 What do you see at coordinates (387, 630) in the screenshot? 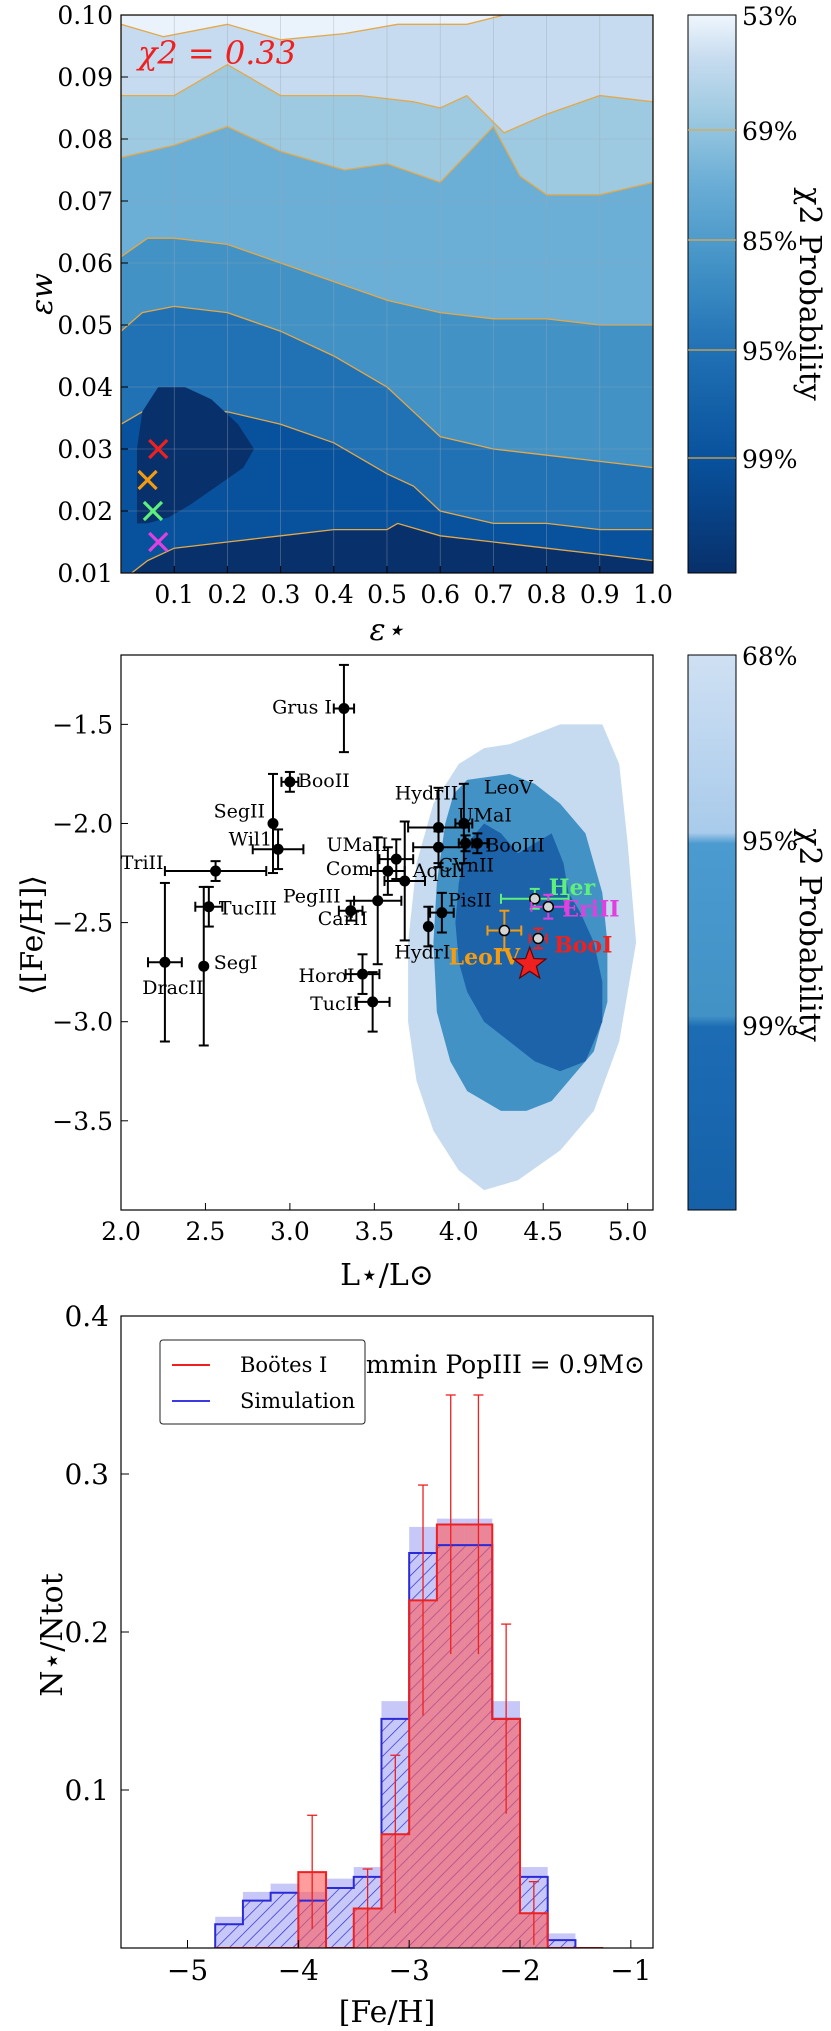
I see `x-axis-label: ε⋆` at bounding box center [387, 630].